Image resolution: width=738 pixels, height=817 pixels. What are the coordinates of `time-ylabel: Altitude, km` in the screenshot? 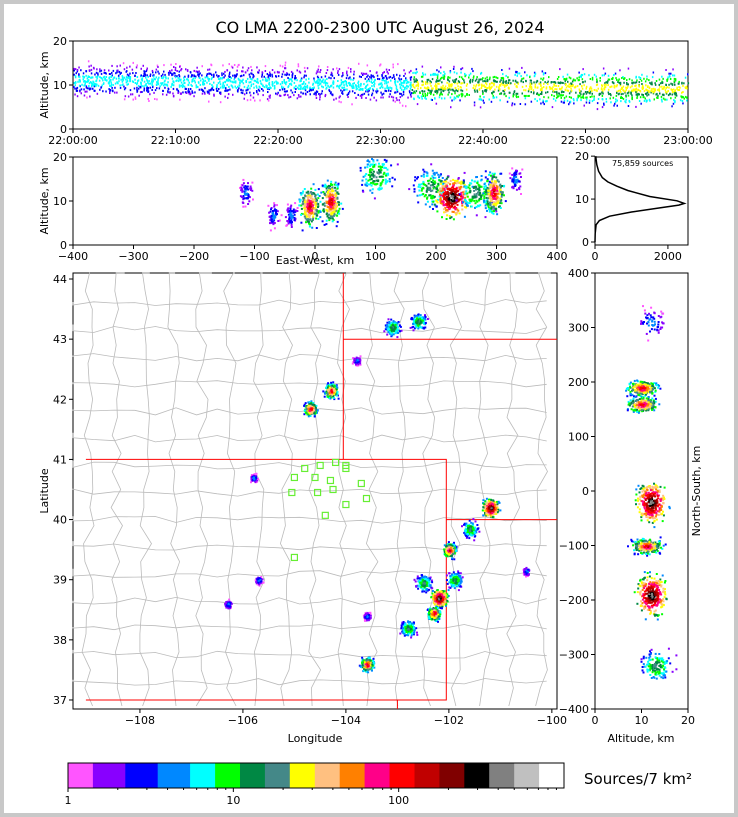 It's located at (44, 84).